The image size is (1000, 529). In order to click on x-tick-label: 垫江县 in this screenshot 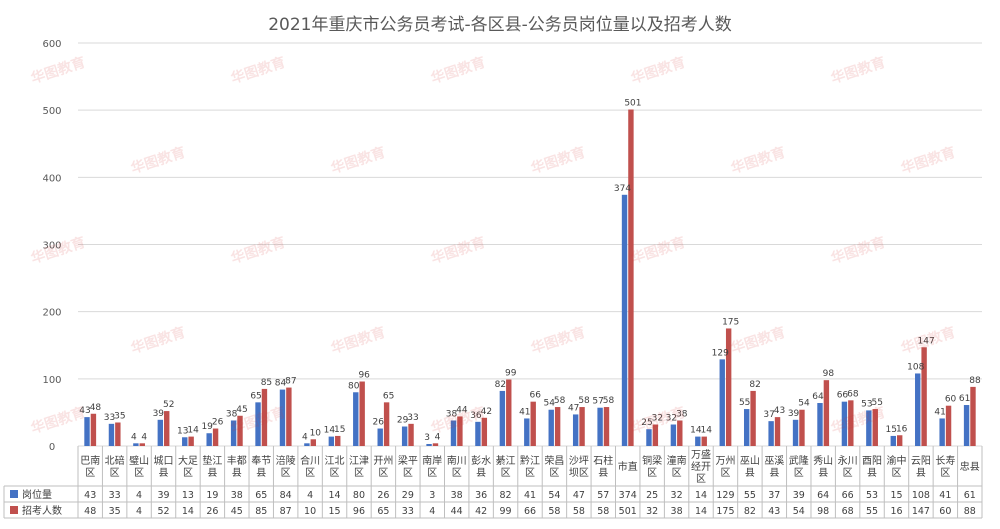, I will do `click(212, 466)`.